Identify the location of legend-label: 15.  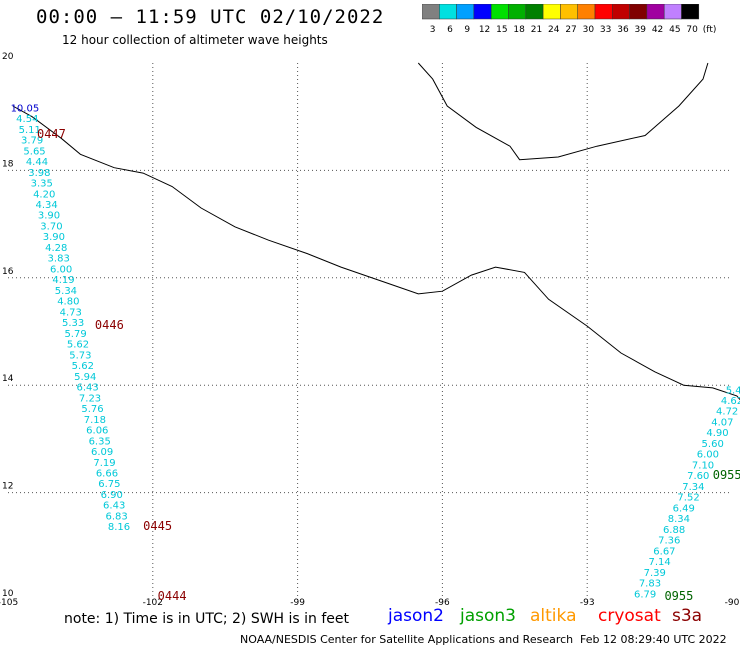
(501, 30).